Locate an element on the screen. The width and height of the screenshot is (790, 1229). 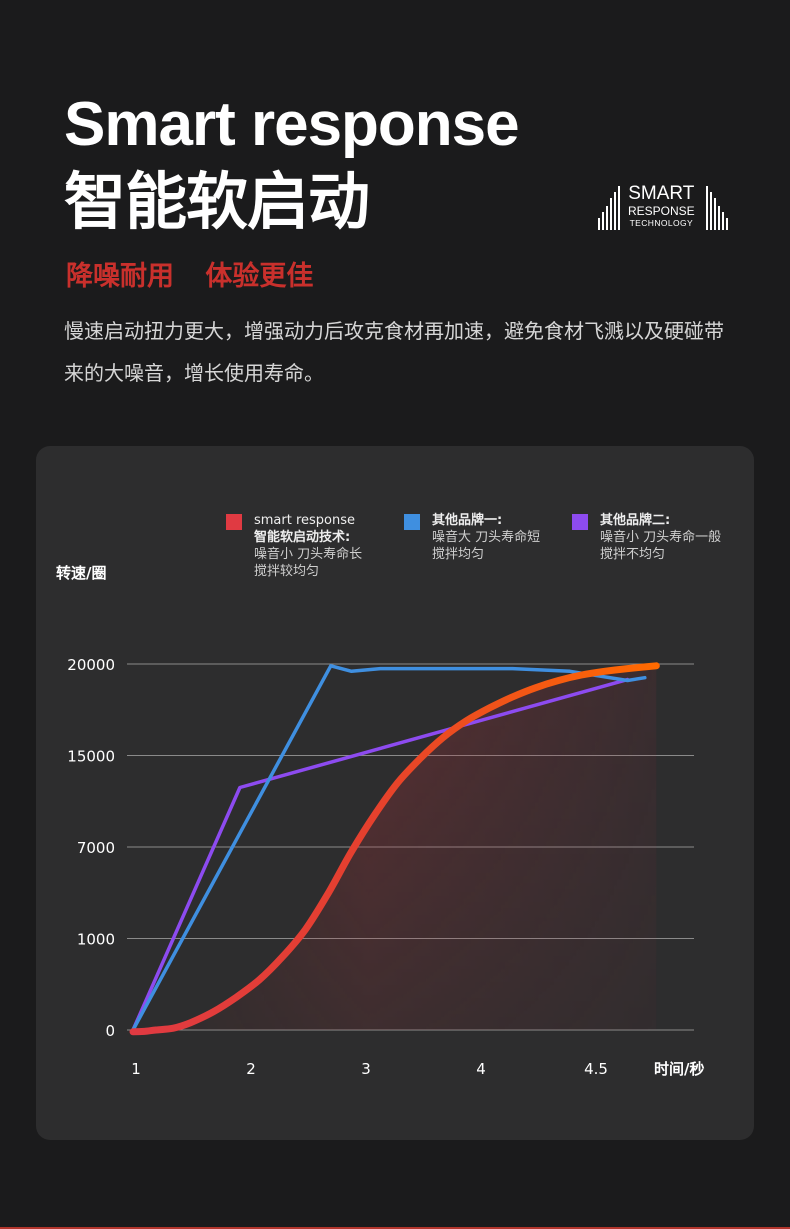
legend-smart-title: smart response is located at coordinates (305, 520).